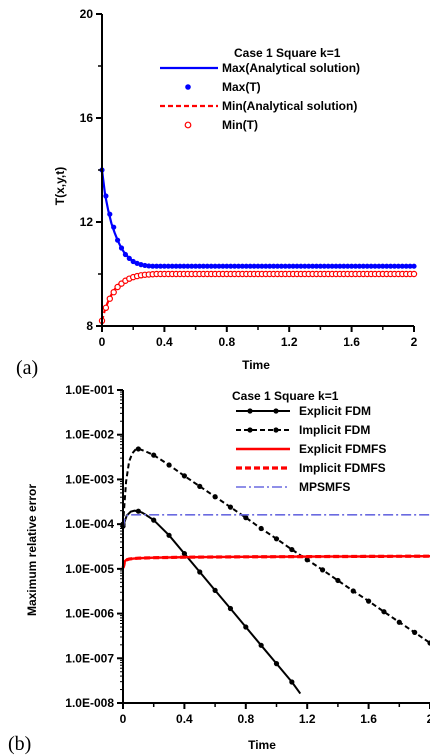 This screenshot has width=430, height=756. I want to click on y-tick-label: 1.0E-002, so click(89, 435).